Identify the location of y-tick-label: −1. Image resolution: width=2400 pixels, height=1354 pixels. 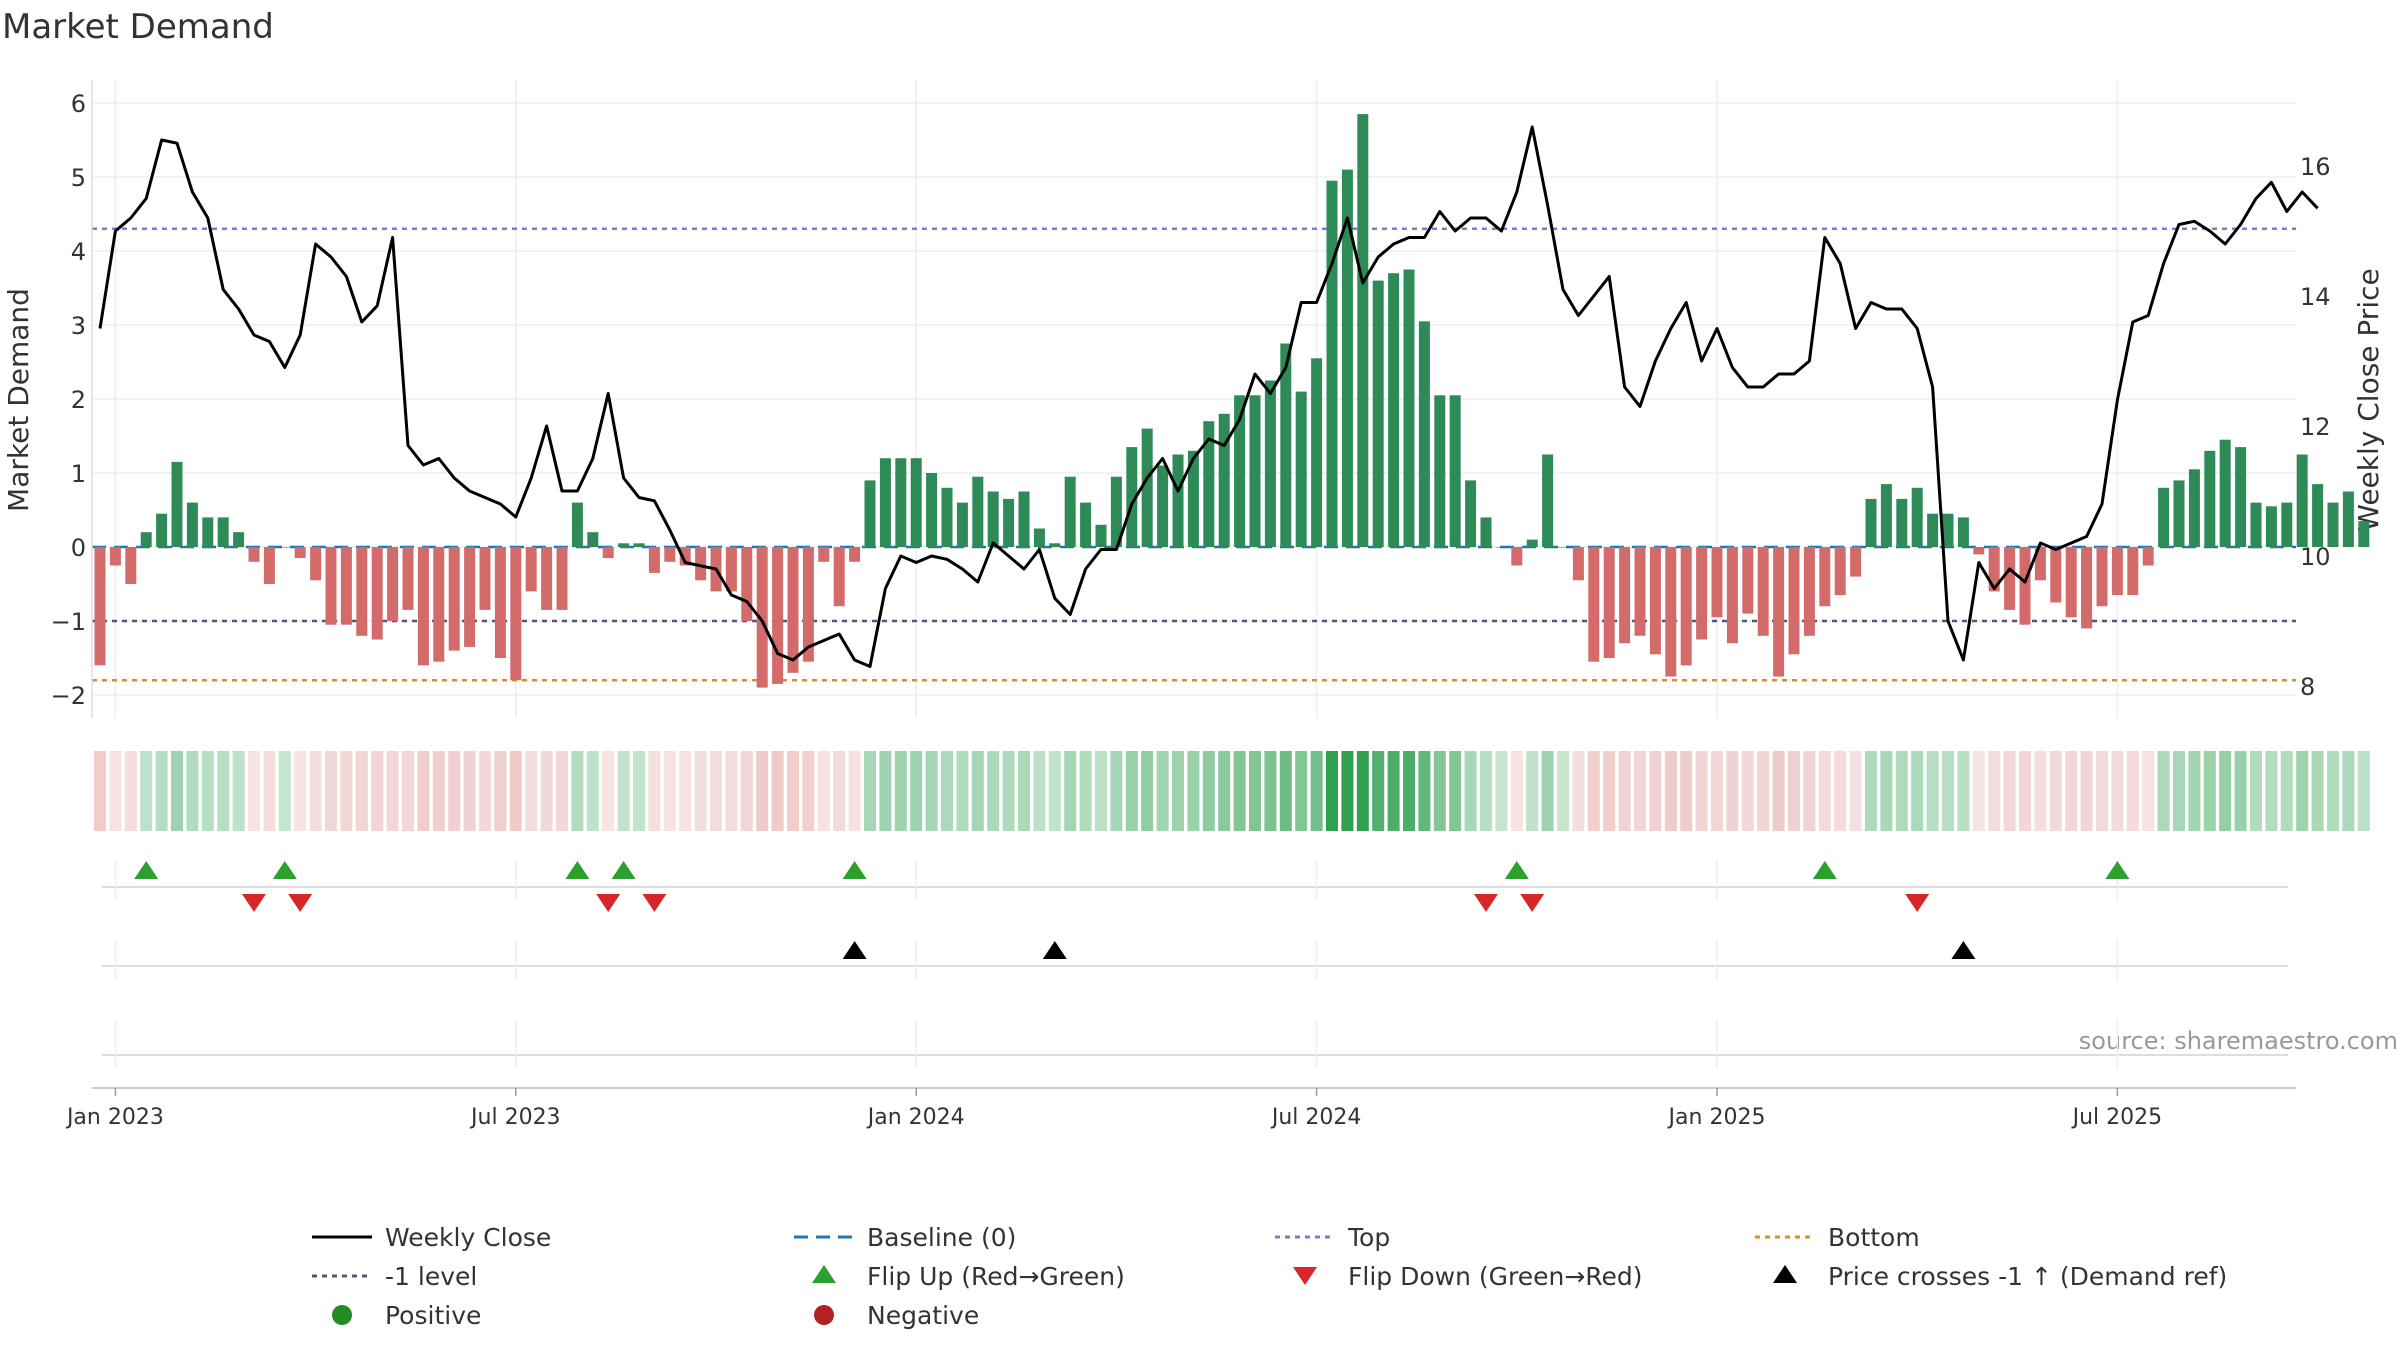
(68, 622).